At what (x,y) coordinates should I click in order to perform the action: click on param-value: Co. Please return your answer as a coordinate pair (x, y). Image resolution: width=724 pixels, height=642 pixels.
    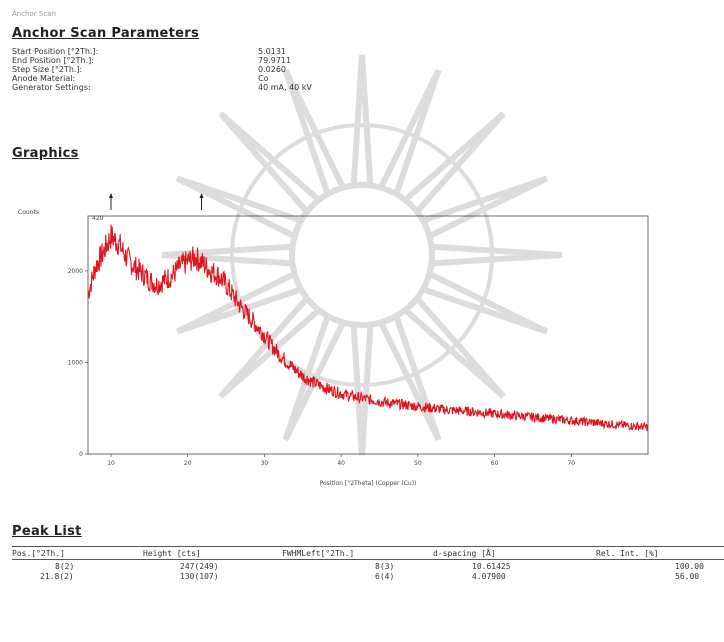
    Looking at the image, I should click on (263, 78).